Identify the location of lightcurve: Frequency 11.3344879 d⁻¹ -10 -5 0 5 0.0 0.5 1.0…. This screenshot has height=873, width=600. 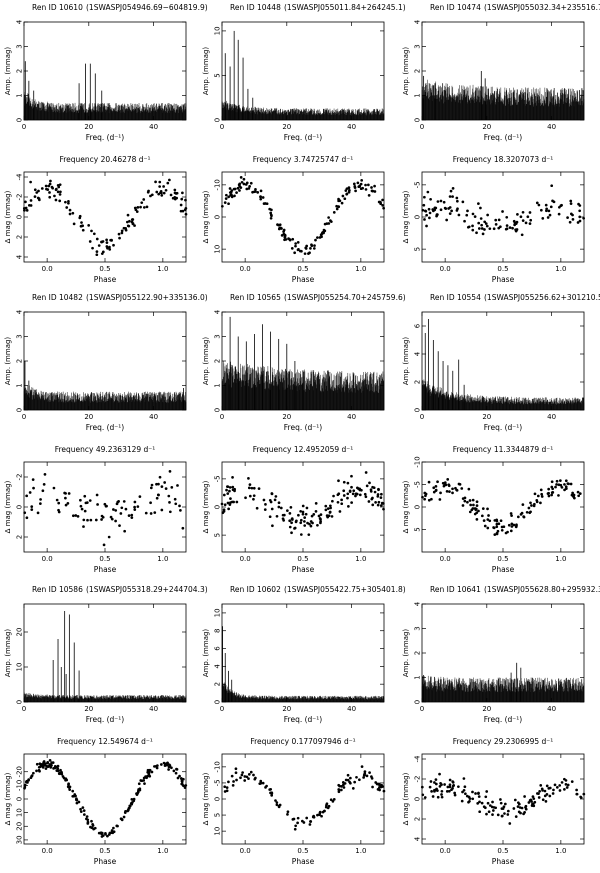
(493, 509).